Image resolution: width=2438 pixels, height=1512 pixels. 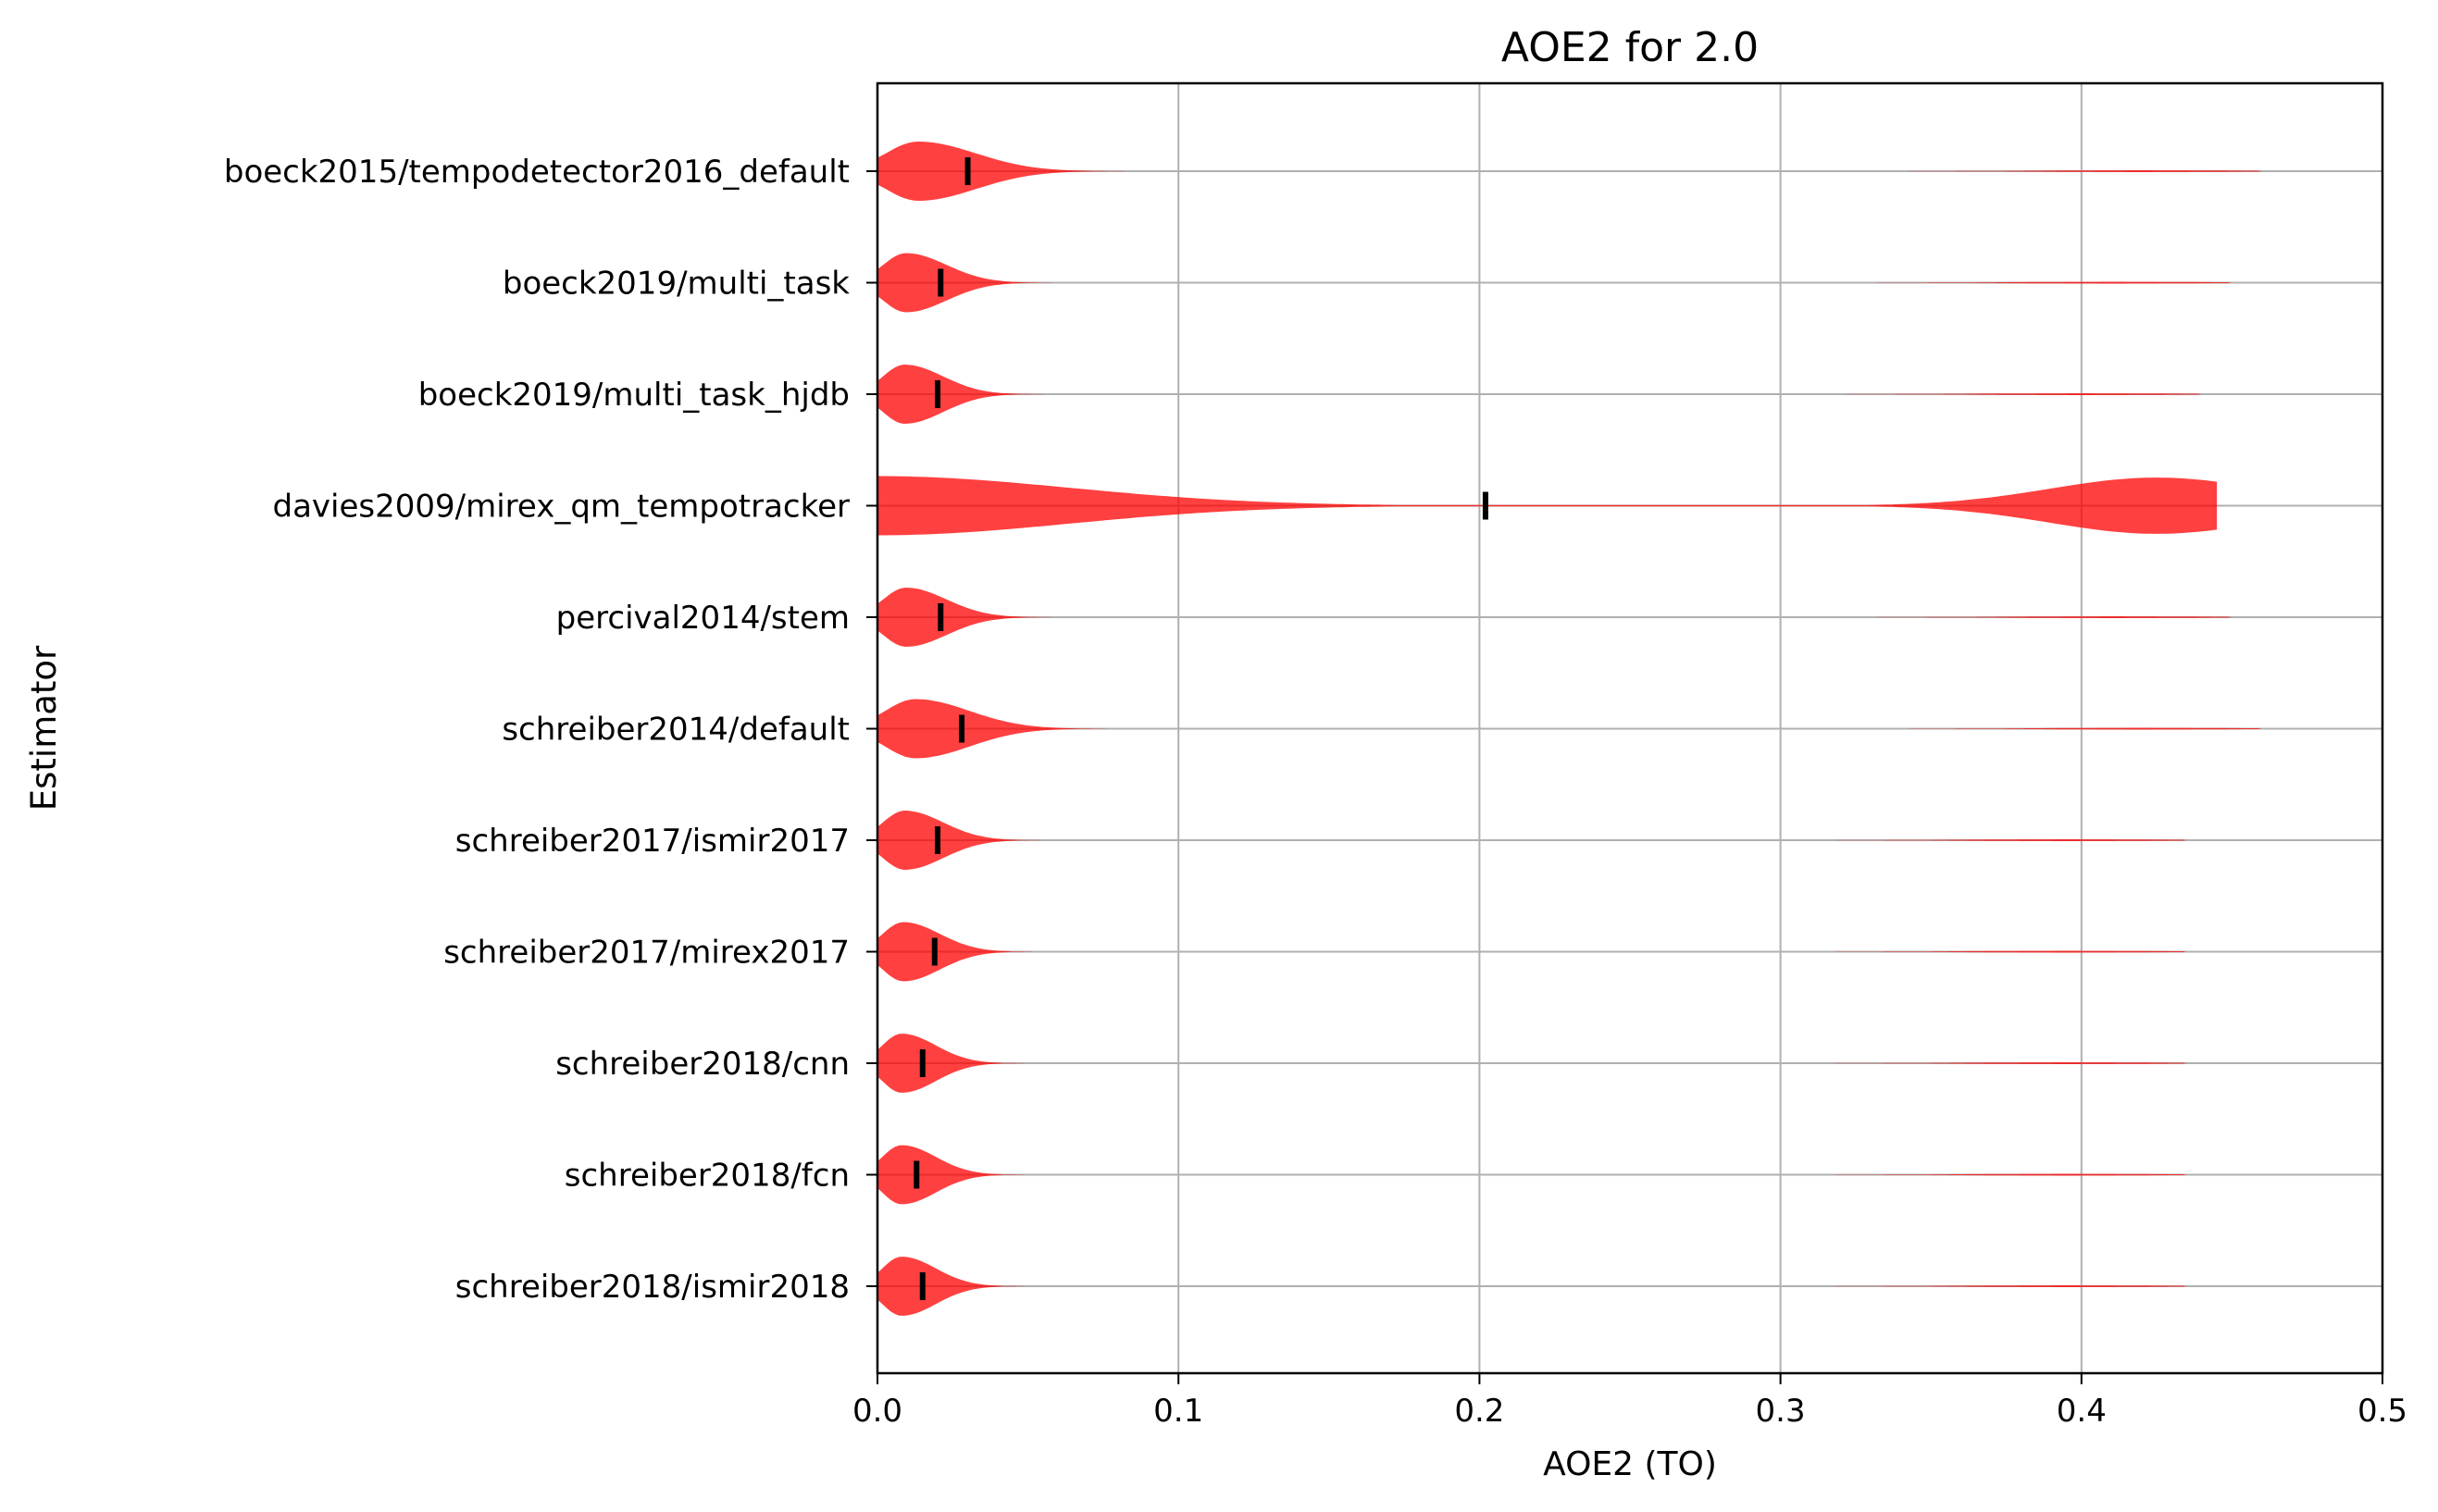 I want to click on x-tick-label: 0.1, so click(x=1178, y=1411).